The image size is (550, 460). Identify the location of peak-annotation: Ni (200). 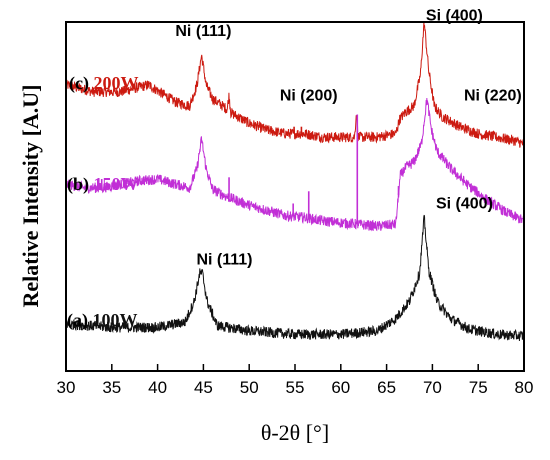
(309, 96).